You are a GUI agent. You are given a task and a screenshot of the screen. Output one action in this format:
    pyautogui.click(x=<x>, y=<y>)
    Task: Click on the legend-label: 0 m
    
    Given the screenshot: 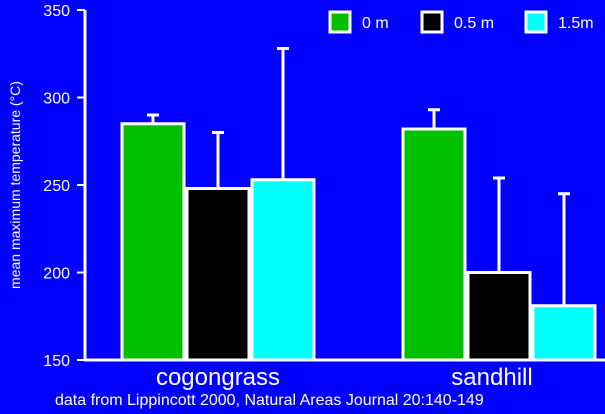 What is the action you would take?
    pyautogui.click(x=375, y=23)
    